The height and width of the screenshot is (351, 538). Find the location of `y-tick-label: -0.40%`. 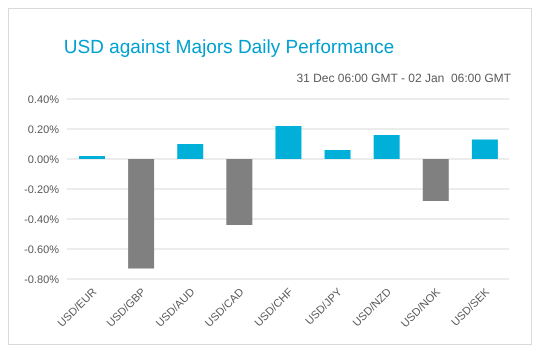

y-tick-label: -0.40% is located at coordinates (42, 220).